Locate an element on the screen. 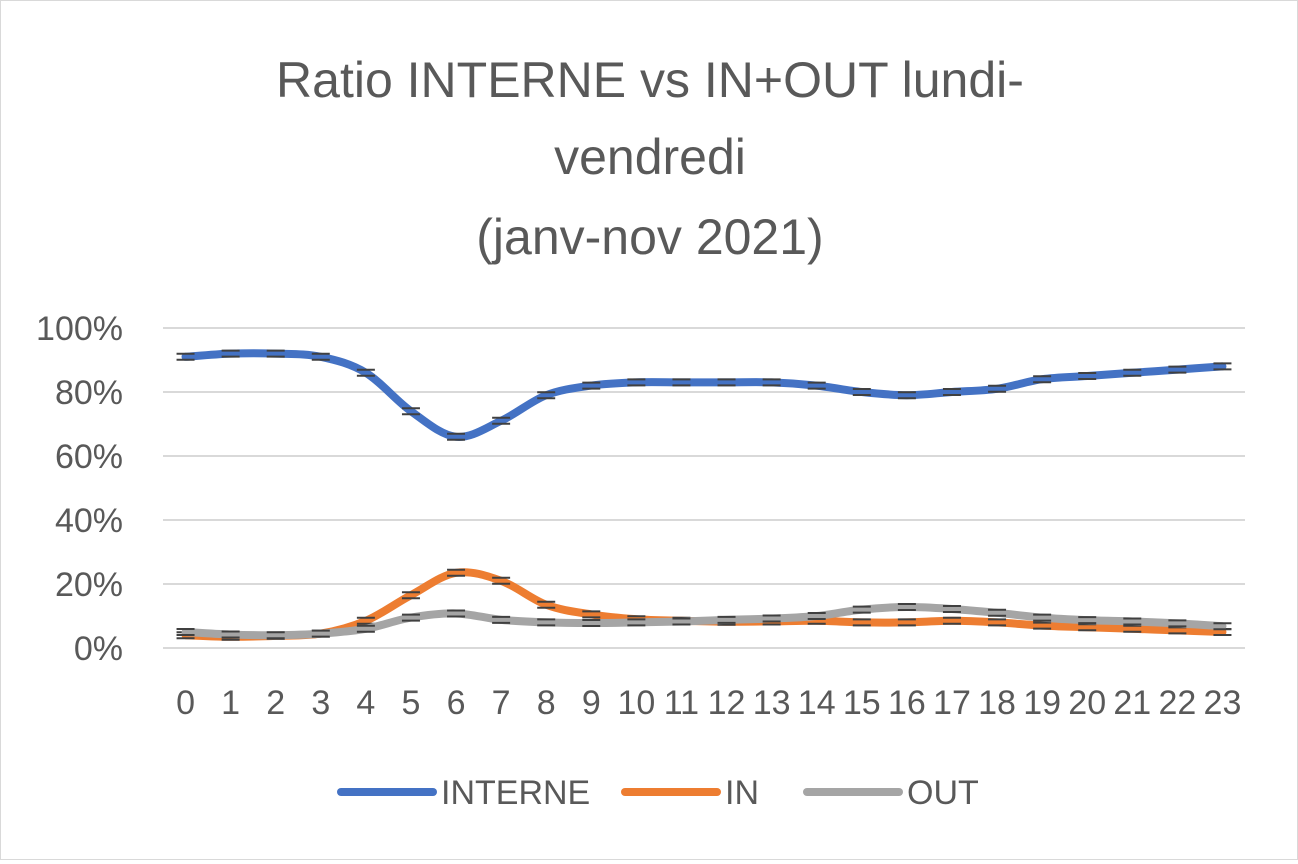 This screenshot has height=864, width=1298. x-tick-label: 8 is located at coordinates (546, 703).